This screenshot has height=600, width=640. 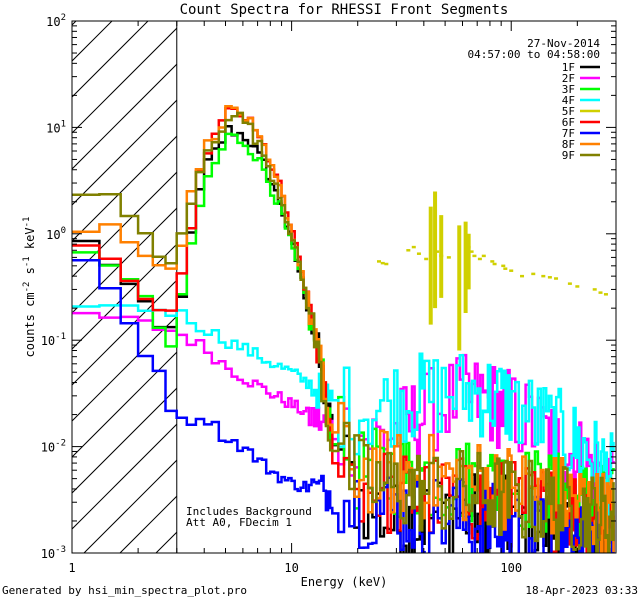 I want to click on chart-title: Count Spectra for RHESSI Front Segments, so click(x=344, y=10).